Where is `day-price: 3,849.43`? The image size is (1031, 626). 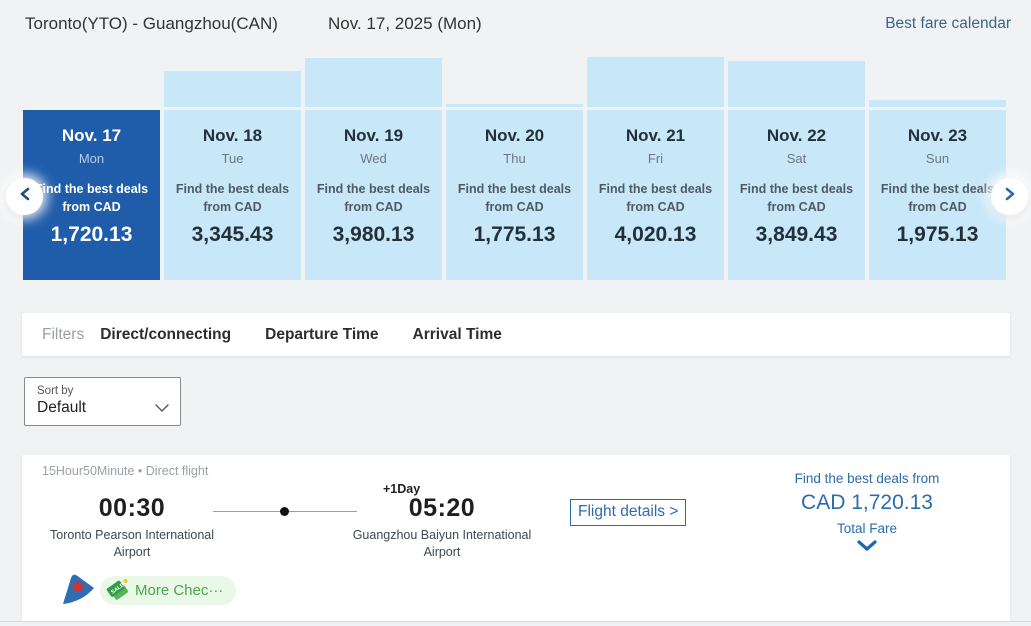
day-price: 3,849.43 is located at coordinates (796, 234).